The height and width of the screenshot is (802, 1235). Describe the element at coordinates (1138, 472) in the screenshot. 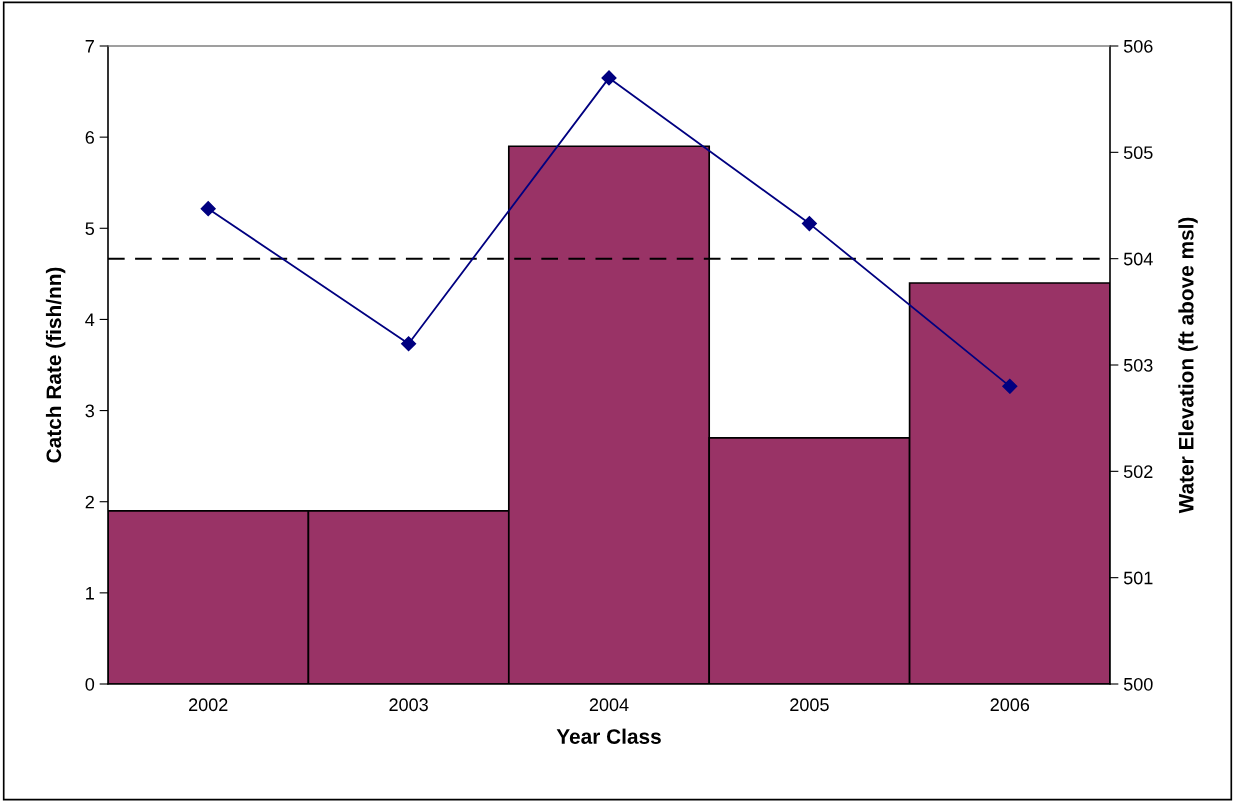

I see `y2-tick-label: 502` at that location.